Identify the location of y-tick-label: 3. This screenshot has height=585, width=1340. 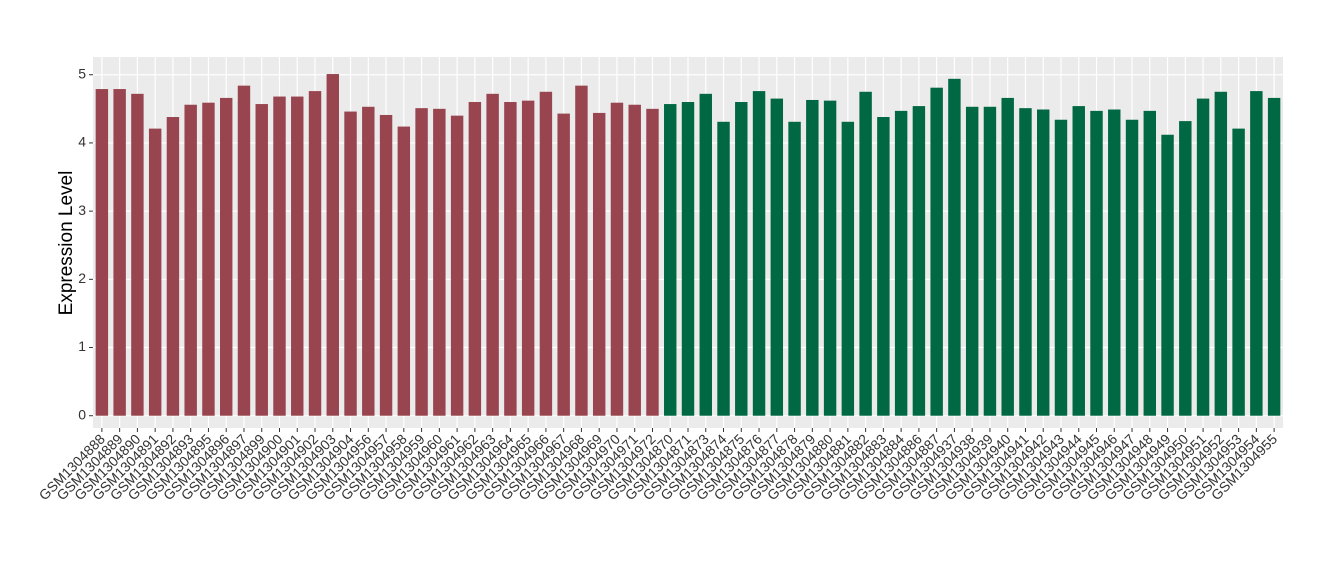
(82, 210).